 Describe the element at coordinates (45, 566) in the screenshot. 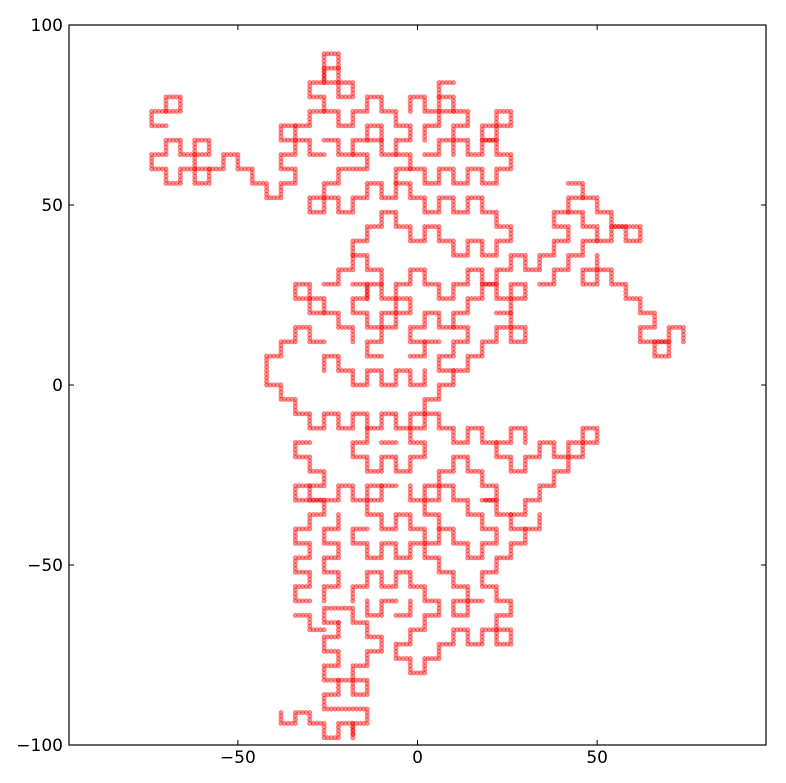

I see `y-tick-label: −50` at that location.